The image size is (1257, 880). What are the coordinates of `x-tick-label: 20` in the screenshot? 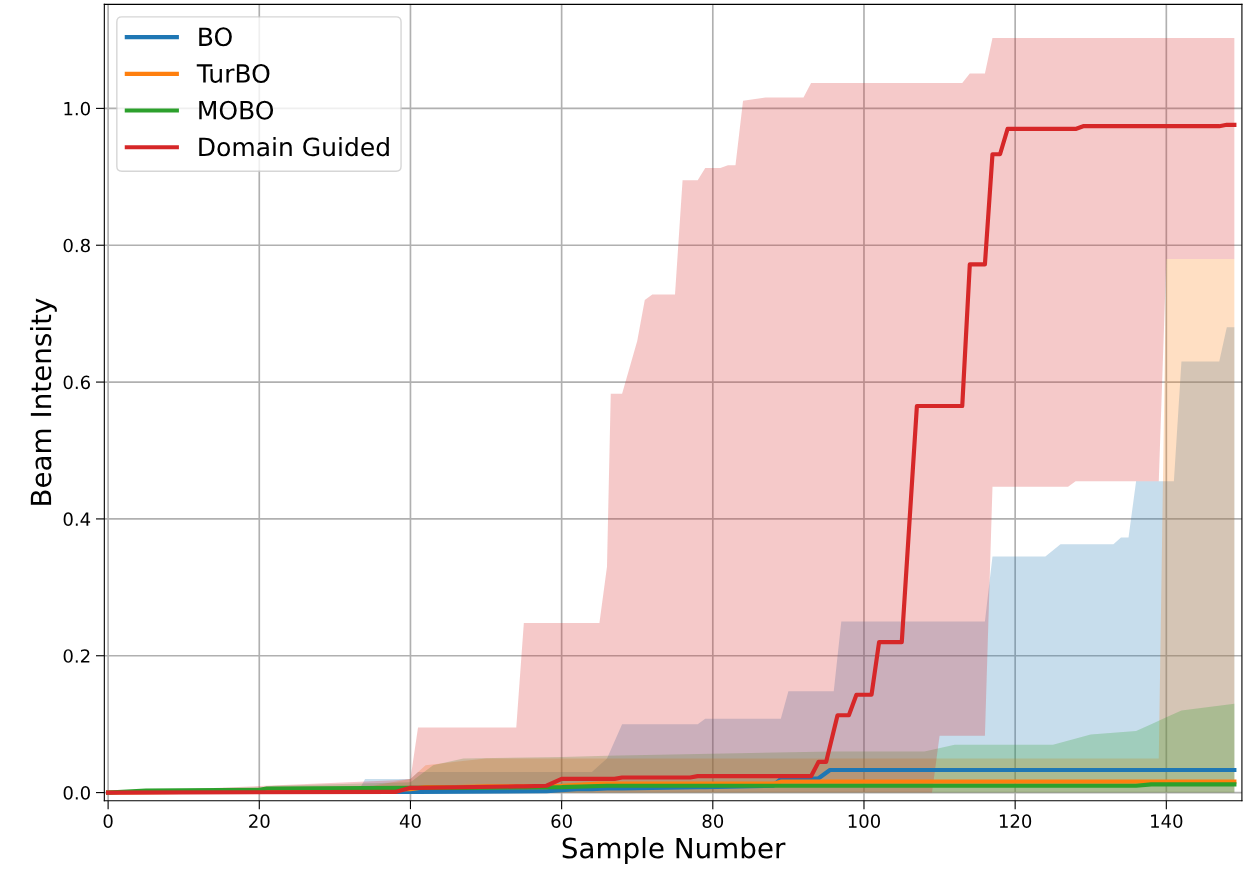 It's located at (259, 821).